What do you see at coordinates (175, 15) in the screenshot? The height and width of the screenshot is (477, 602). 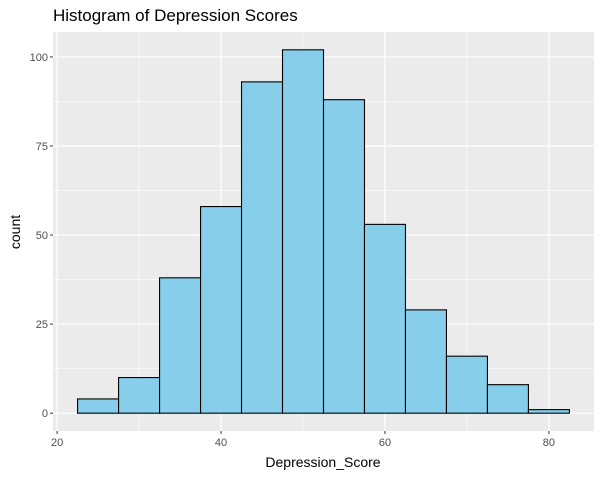 I see `chart-title: Histogram of Depression Scores` at bounding box center [175, 15].